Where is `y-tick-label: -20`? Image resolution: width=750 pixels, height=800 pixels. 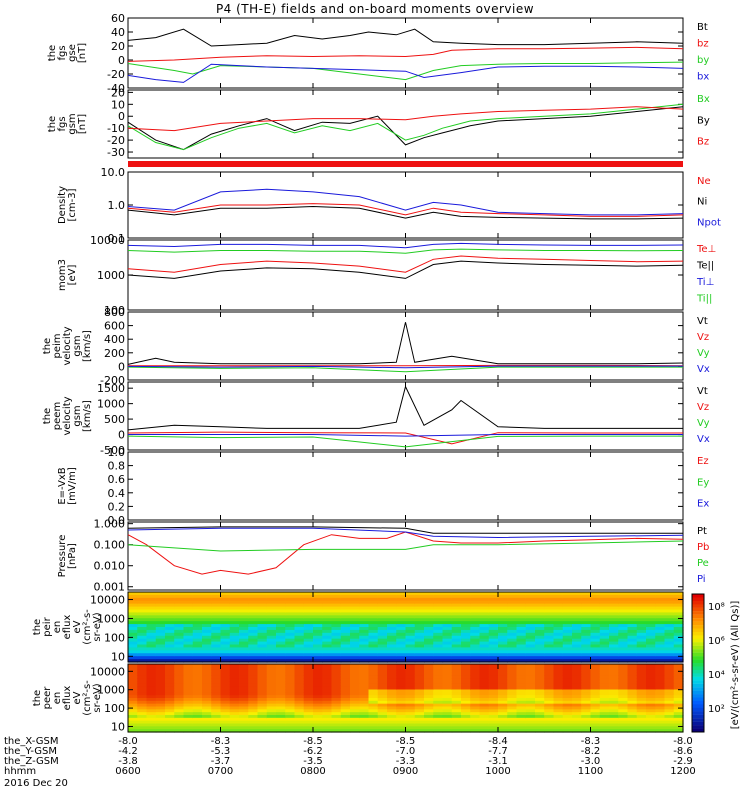 y-tick-label: -20 is located at coordinates (116, 140).